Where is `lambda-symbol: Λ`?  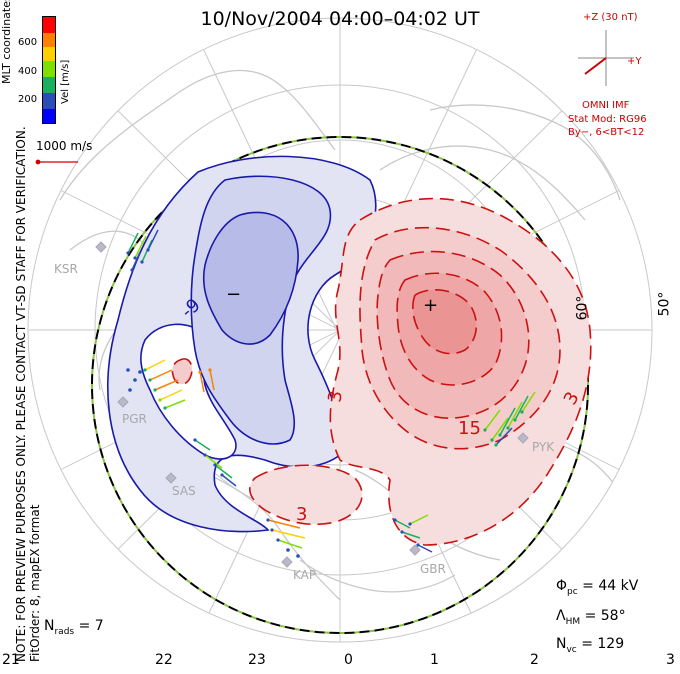
lambda-symbol: Λ is located at coordinates (561, 616).